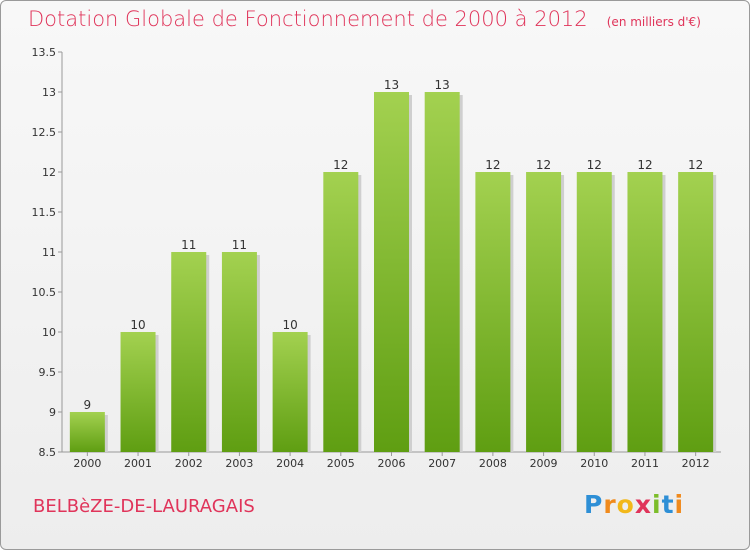  Describe the element at coordinates (341, 463) in the screenshot. I see `x-tick-label: 2005` at that location.